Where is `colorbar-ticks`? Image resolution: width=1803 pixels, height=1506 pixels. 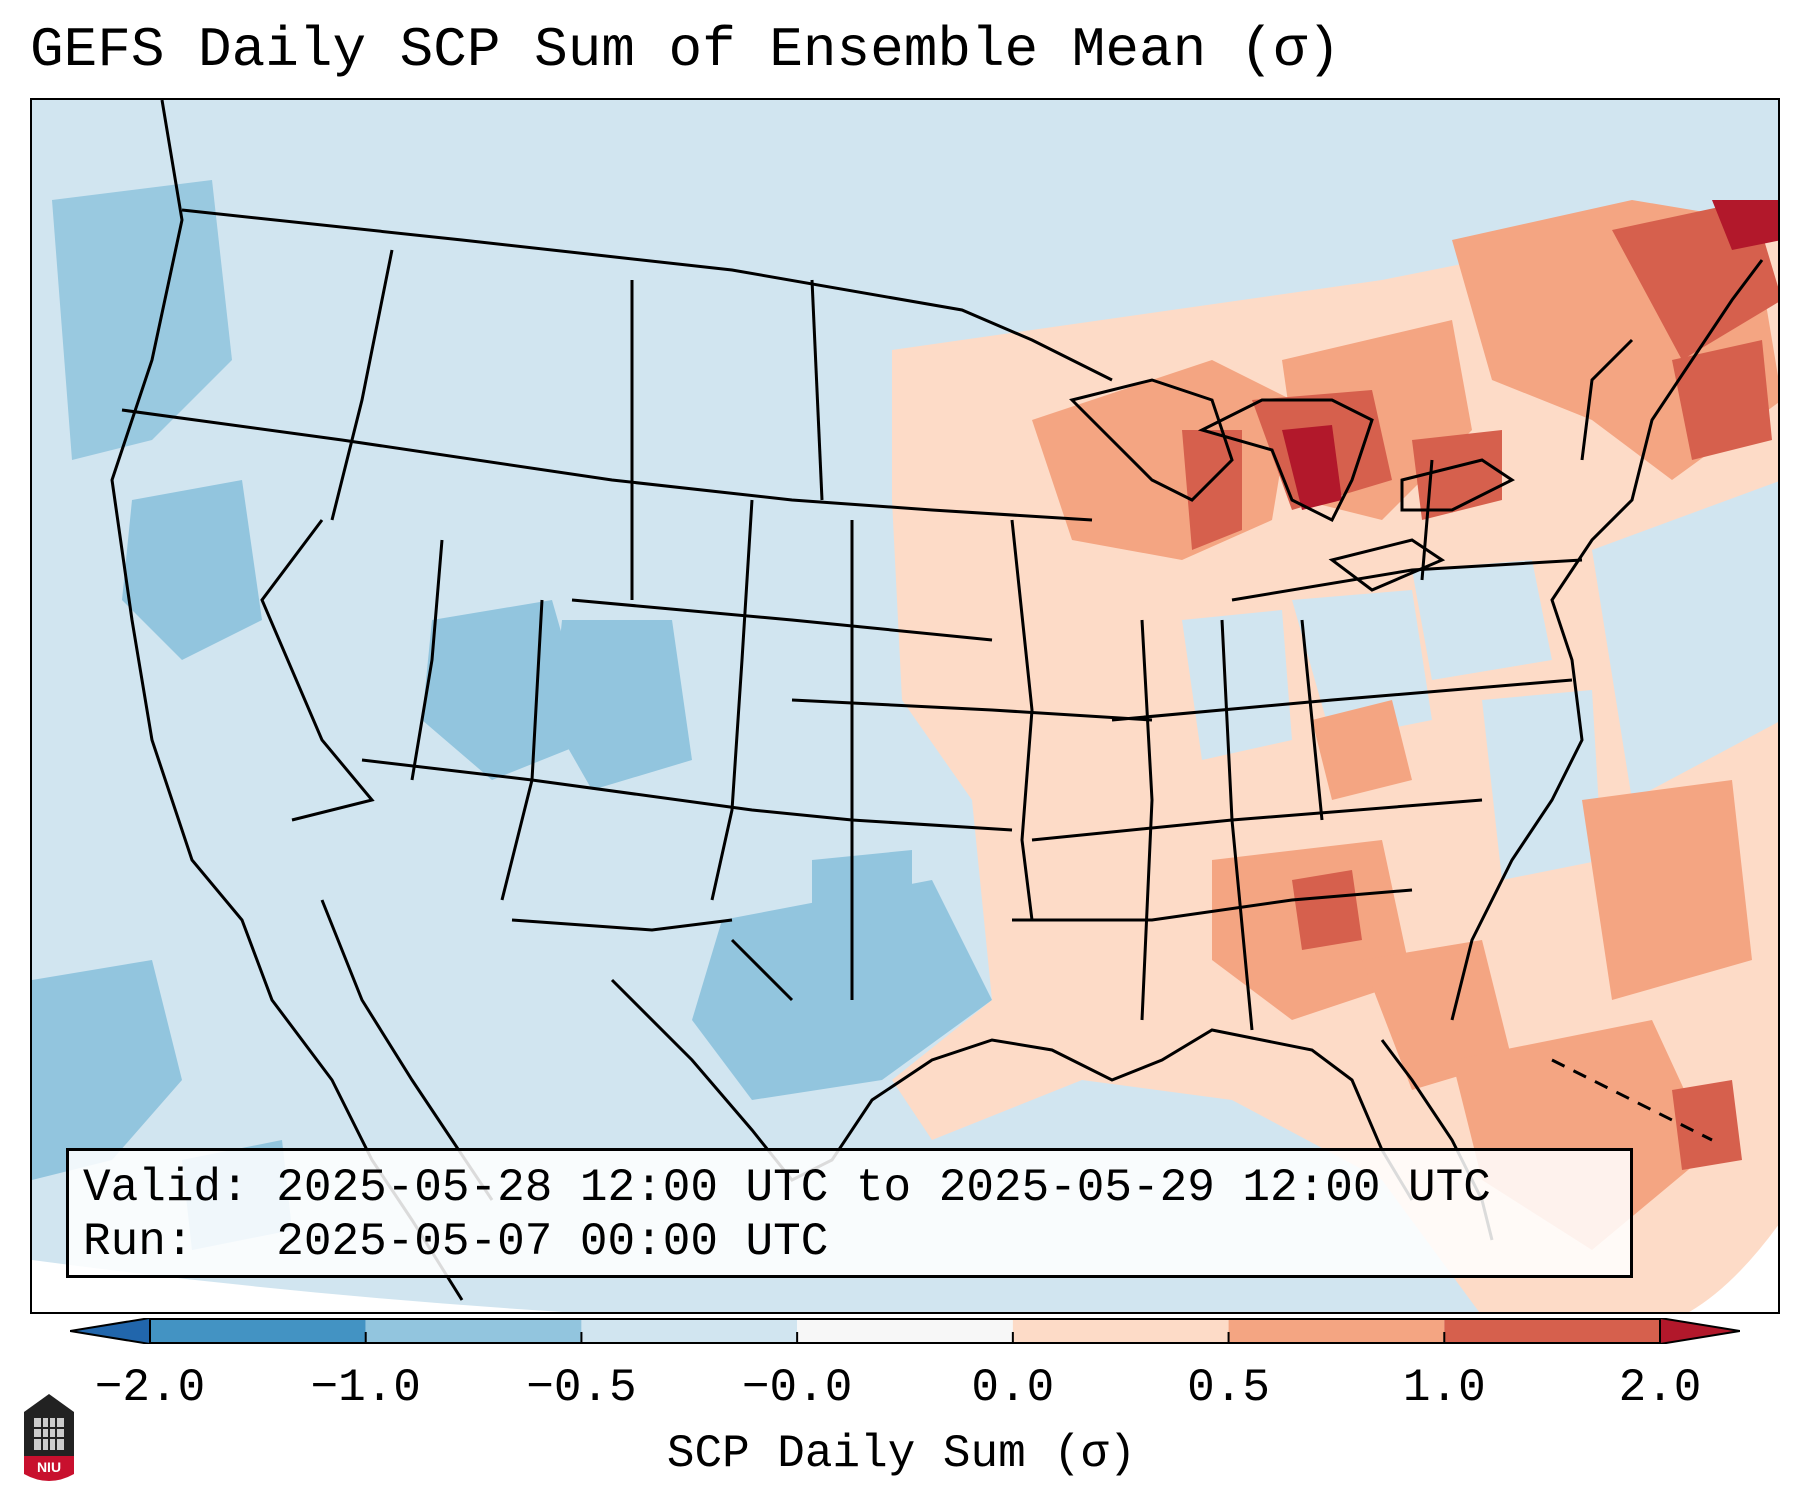 colorbar-ticks is located at coordinates (905, 1338).